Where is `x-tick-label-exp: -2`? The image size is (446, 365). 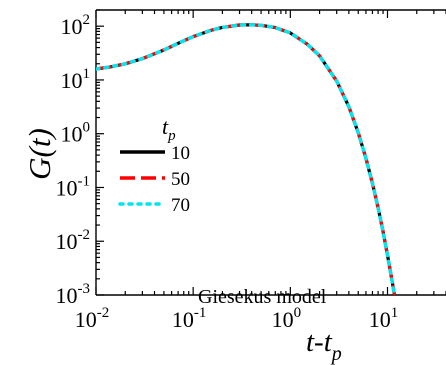 x-tick-label-exp: -2 is located at coordinates (103, 313).